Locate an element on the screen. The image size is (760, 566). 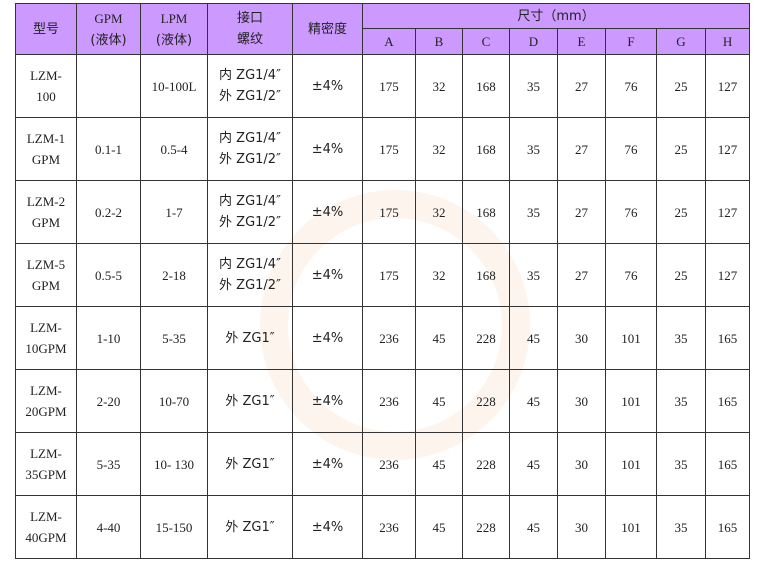
cell-model: LZM- 10GPM is located at coordinates (46, 338).